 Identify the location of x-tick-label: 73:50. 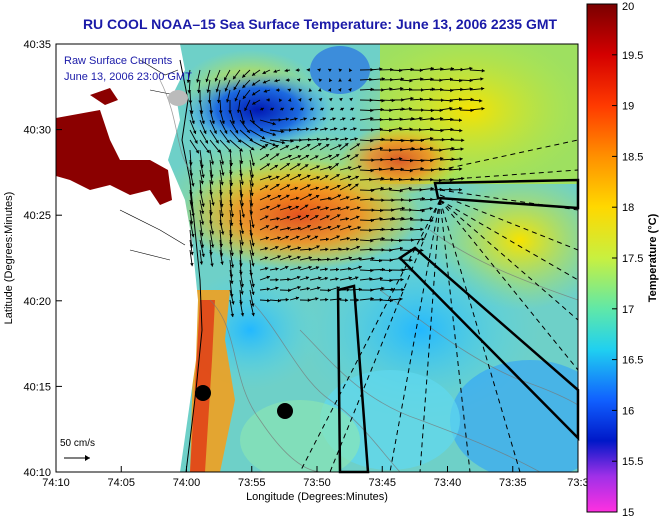
(317, 483).